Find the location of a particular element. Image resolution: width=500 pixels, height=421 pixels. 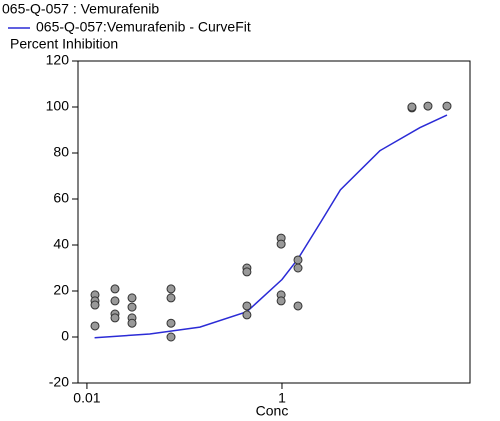

y-tick-label: 20 is located at coordinates (61, 290).